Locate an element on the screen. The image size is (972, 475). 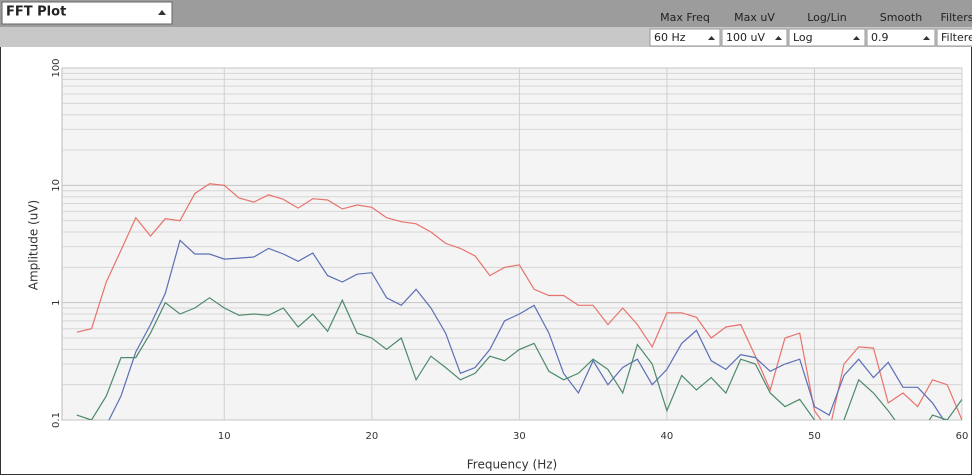
control-label: Max Freq is located at coordinates (685, 17).